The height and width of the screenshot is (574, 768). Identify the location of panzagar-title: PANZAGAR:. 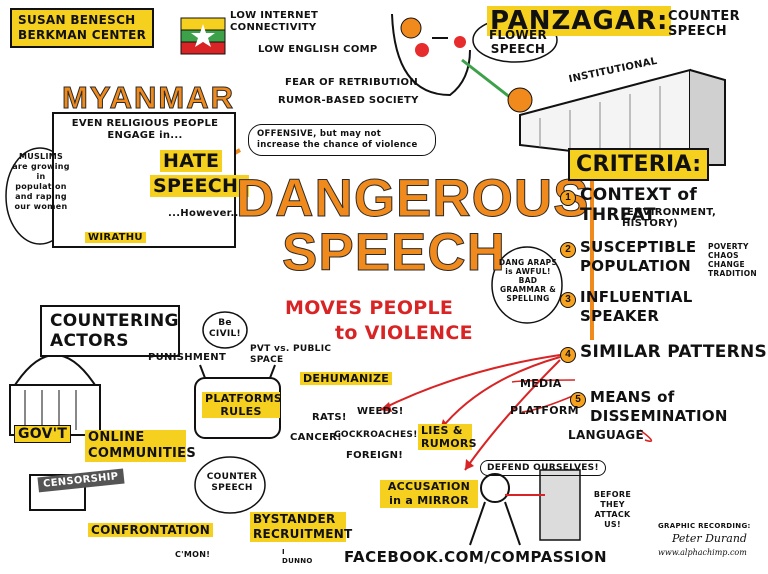
(579, 21).